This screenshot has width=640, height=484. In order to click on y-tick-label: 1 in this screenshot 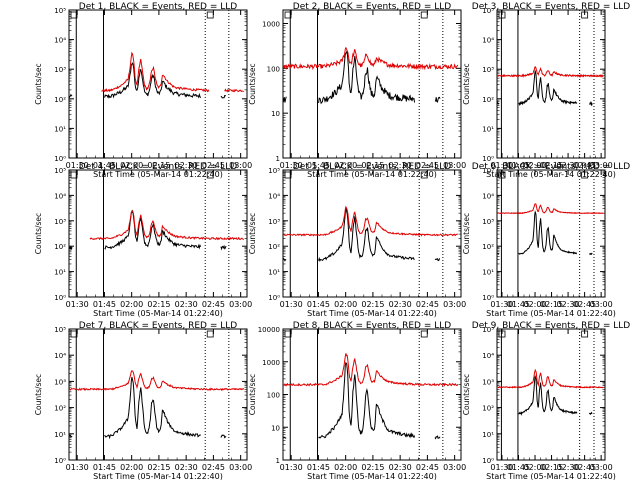, I will do `click(278, 159)`.